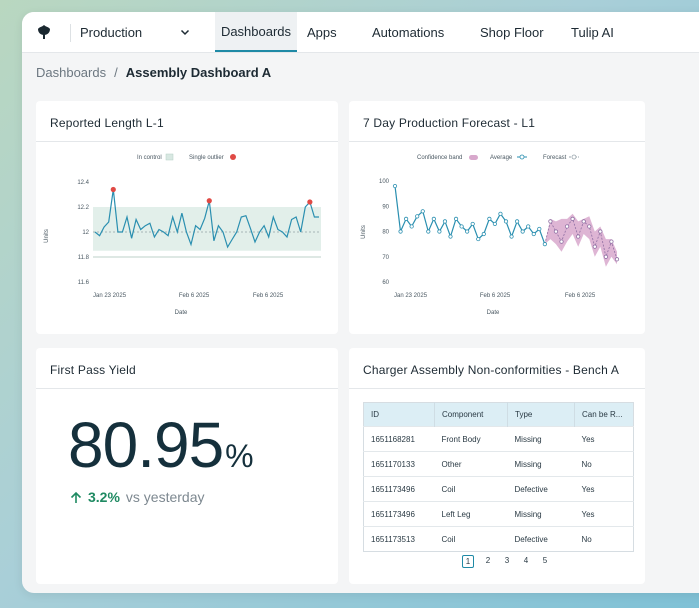  Describe the element at coordinates (165, 497) in the screenshot. I see `kpi-comparison: vs yesterday` at that location.